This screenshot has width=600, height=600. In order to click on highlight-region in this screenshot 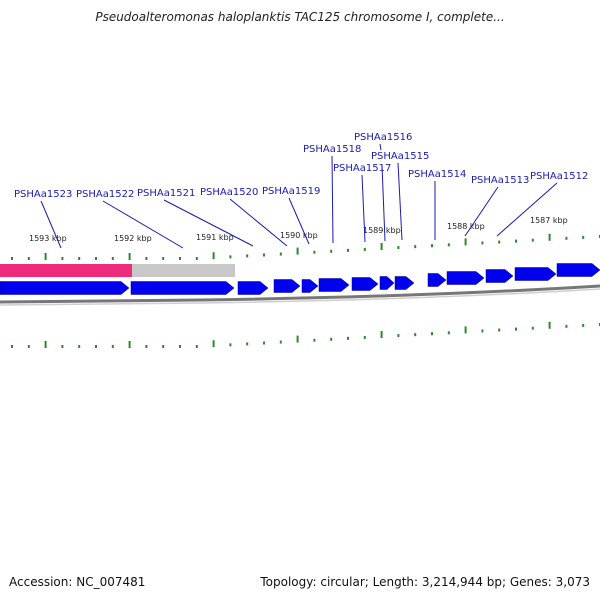, I will do `click(66, 270)`.